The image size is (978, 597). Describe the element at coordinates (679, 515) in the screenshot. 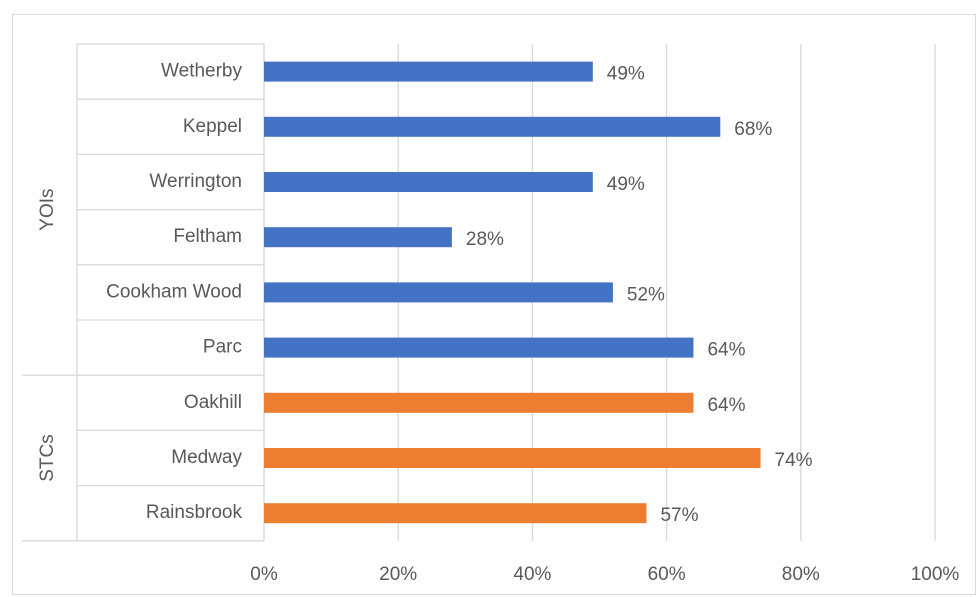

I see `data-label: 57%` at that location.